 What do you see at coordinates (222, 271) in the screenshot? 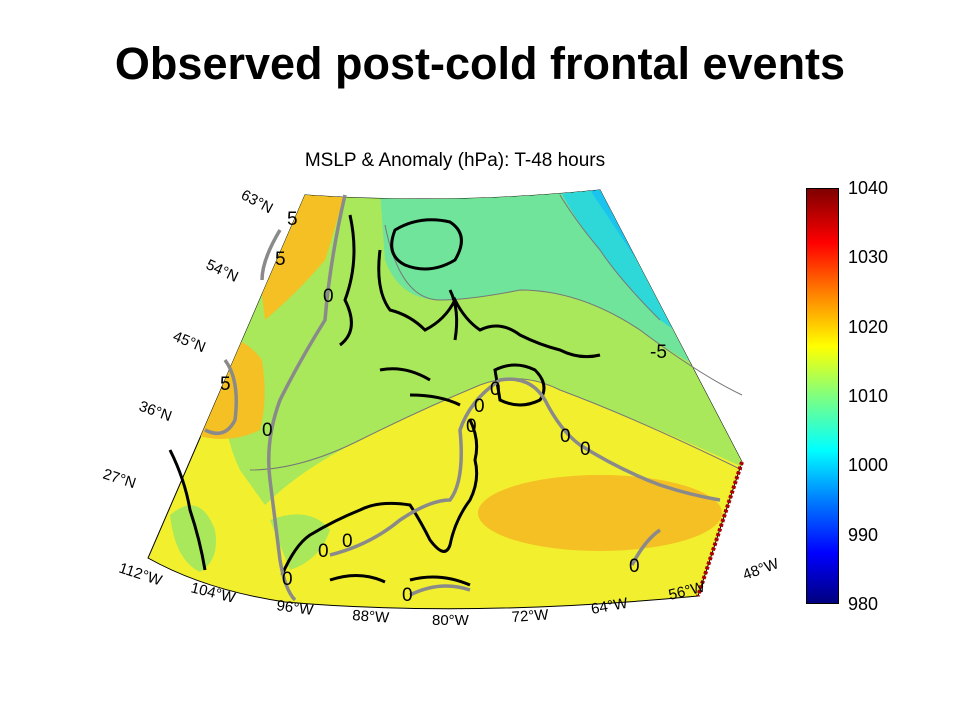
I see `latitude-label: 54°N` at bounding box center [222, 271].